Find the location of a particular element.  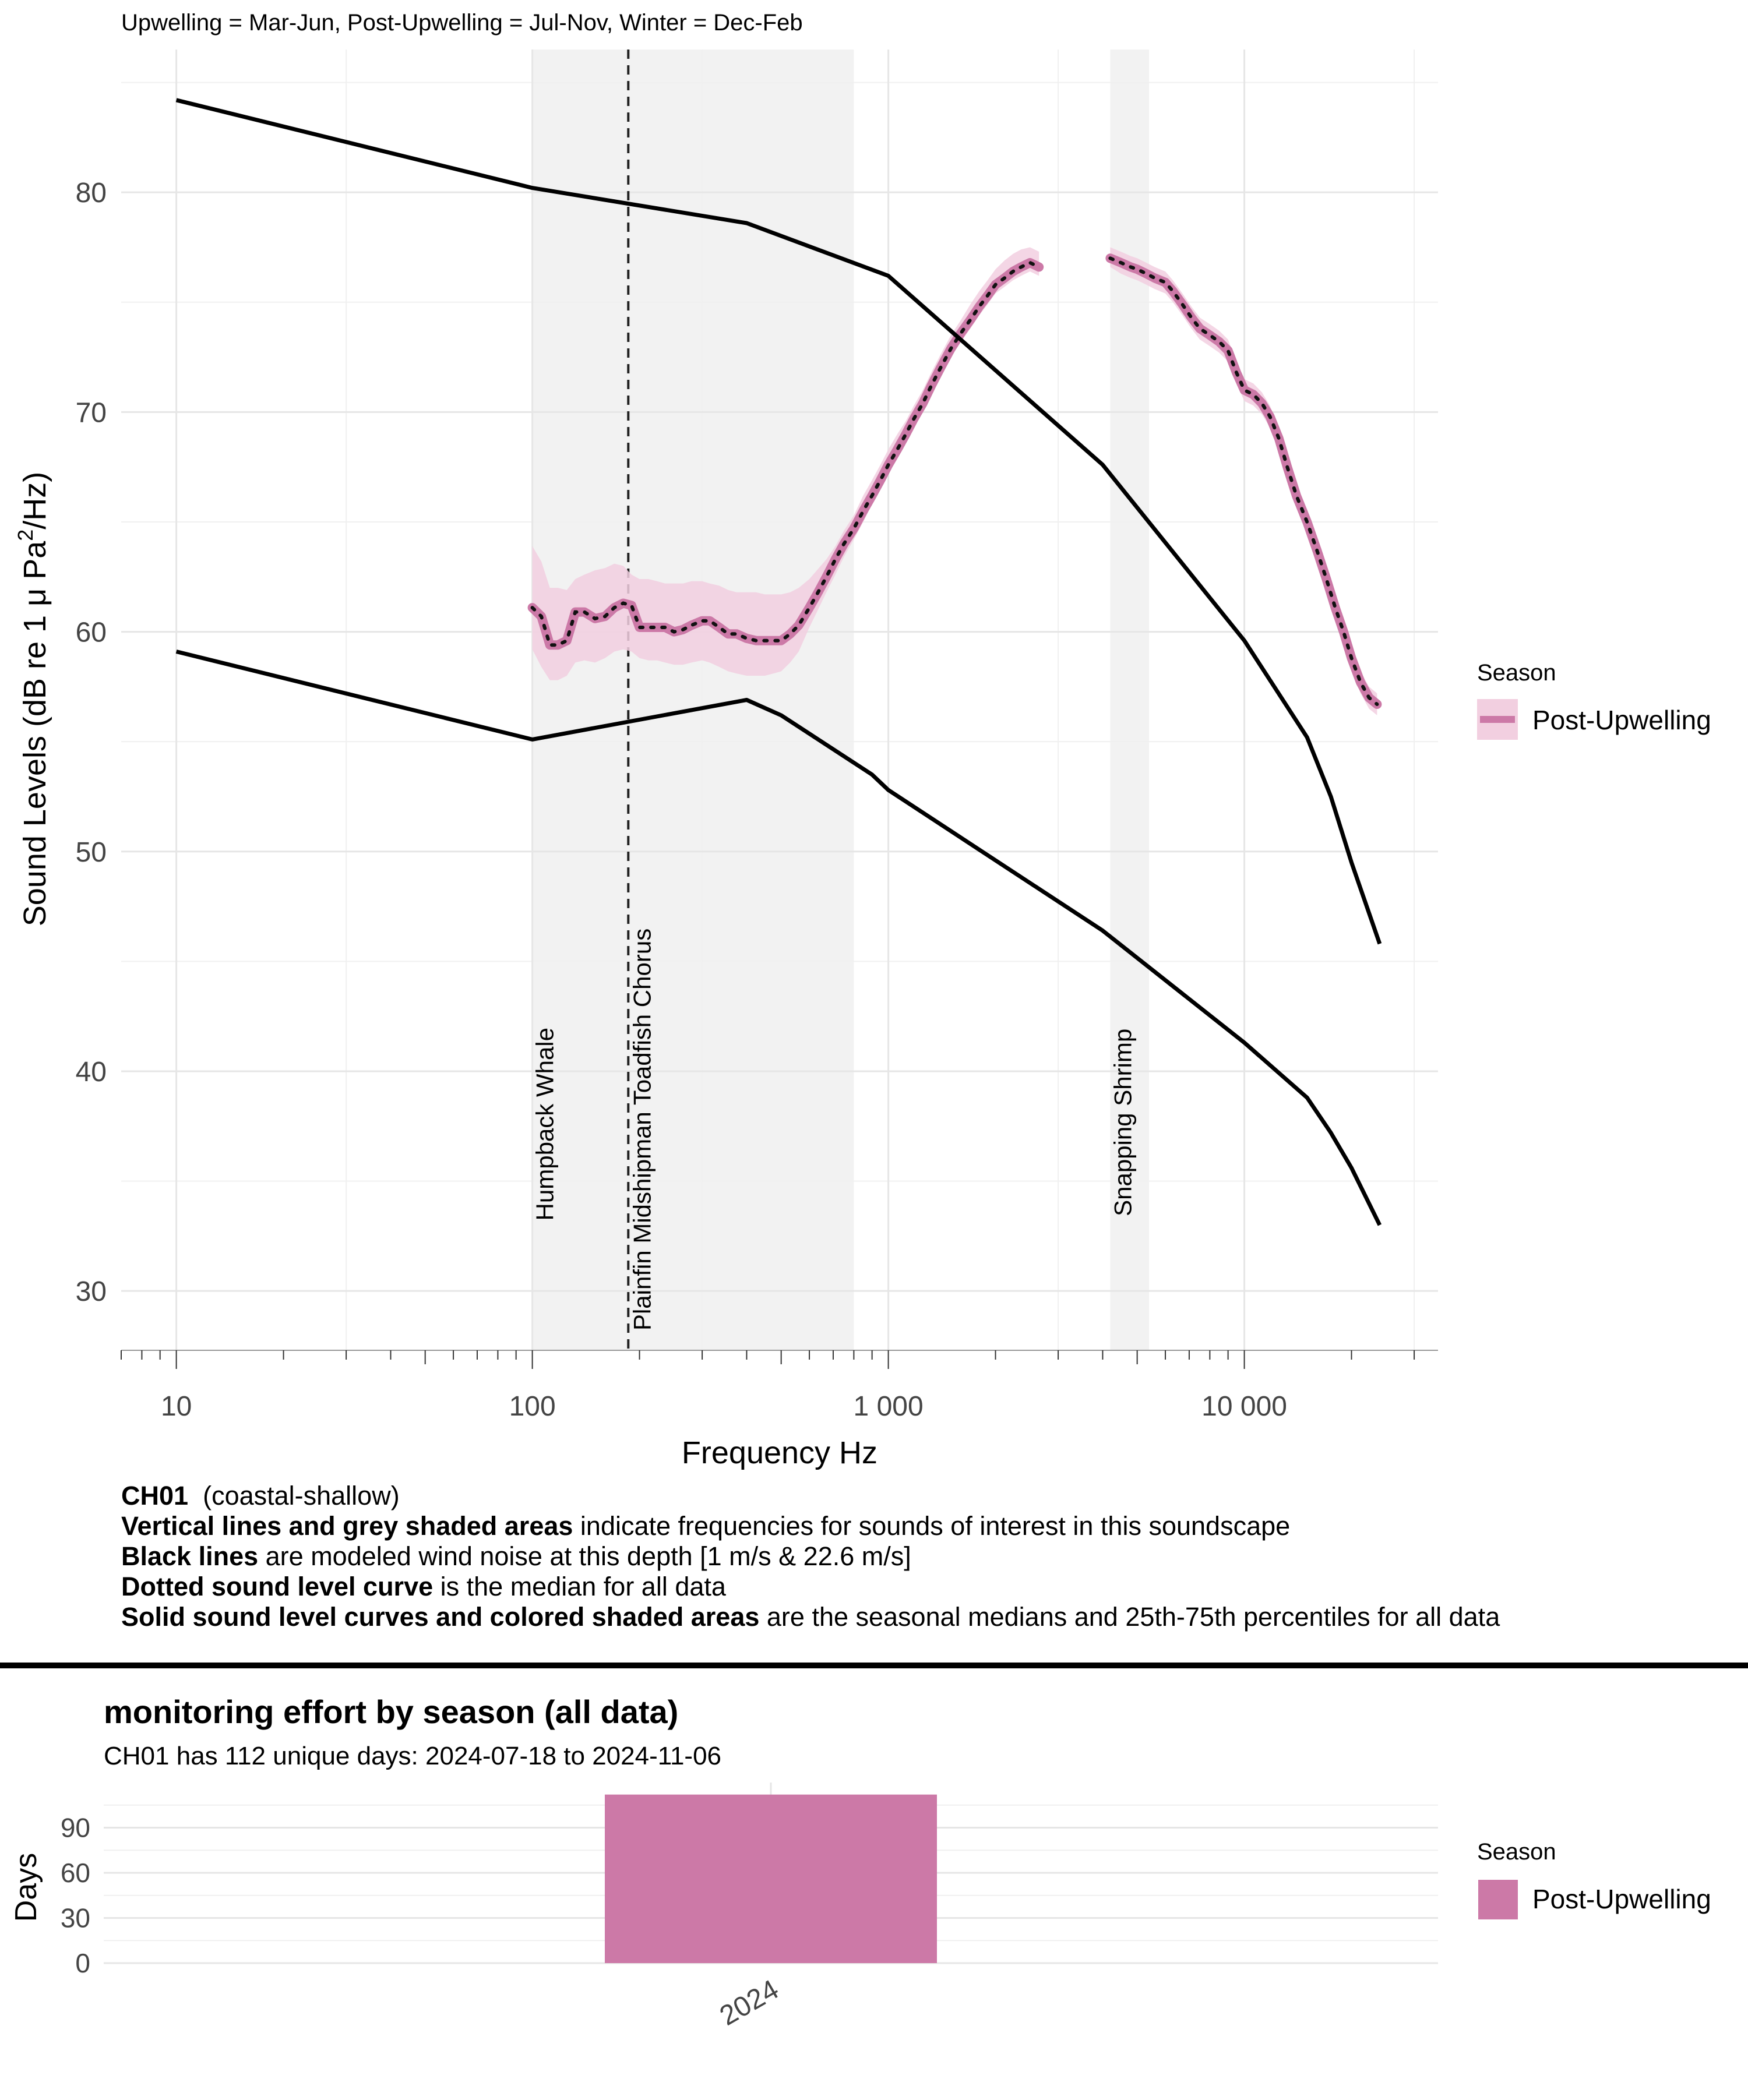

y-tick-label-5: 80 is located at coordinates (92, 193).